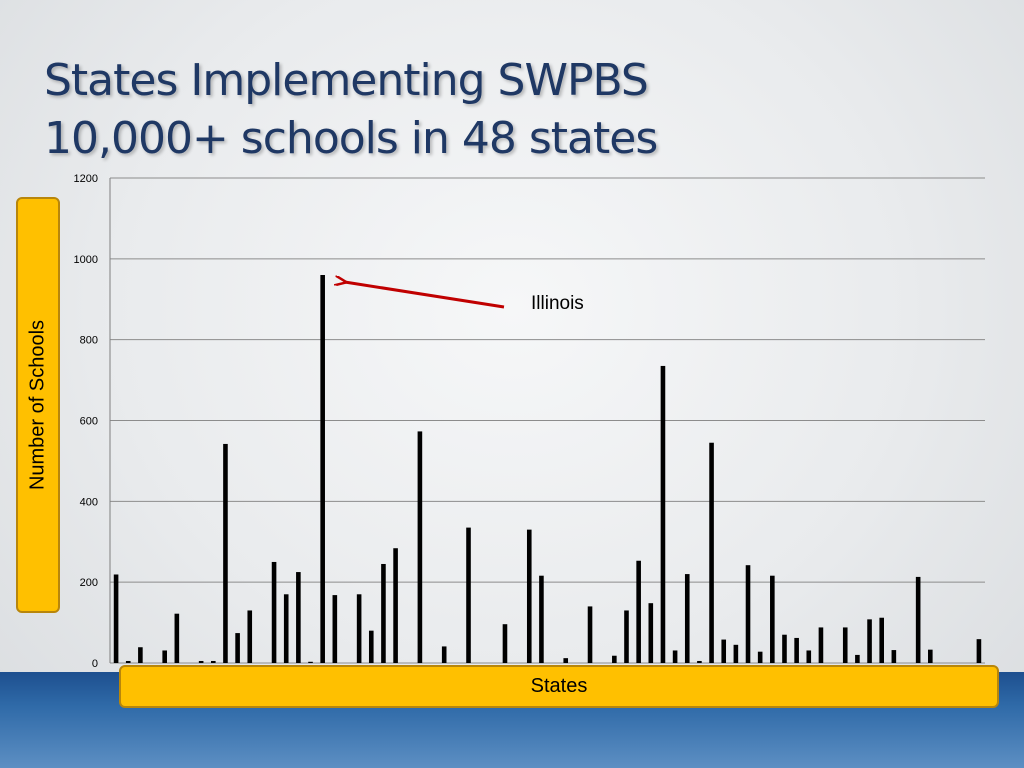 This screenshot has height=768, width=1024. What do you see at coordinates (89, 422) in the screenshot?
I see `y-tick-label: 600` at bounding box center [89, 422].